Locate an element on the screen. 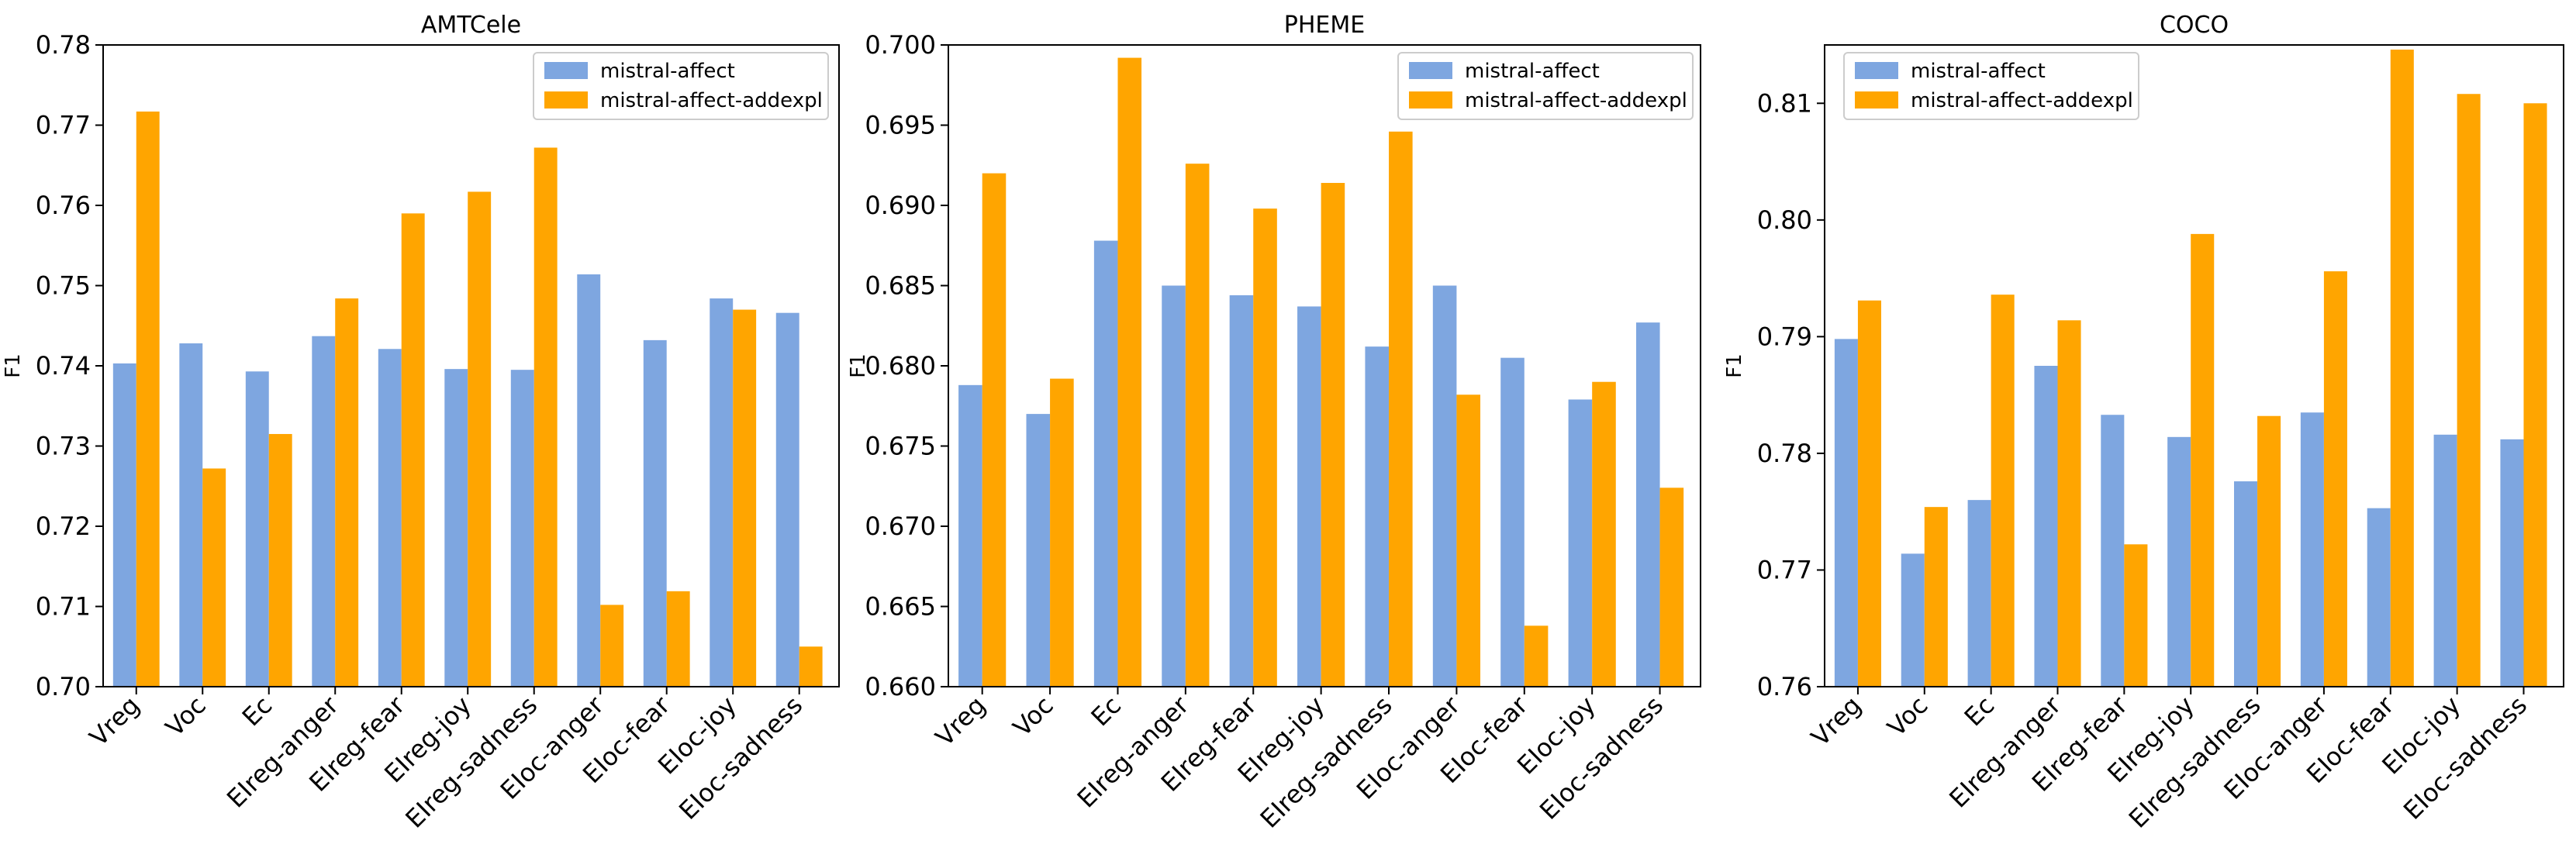 The height and width of the screenshot is (851, 2576). y-tick-label: 0.660 is located at coordinates (900, 686).